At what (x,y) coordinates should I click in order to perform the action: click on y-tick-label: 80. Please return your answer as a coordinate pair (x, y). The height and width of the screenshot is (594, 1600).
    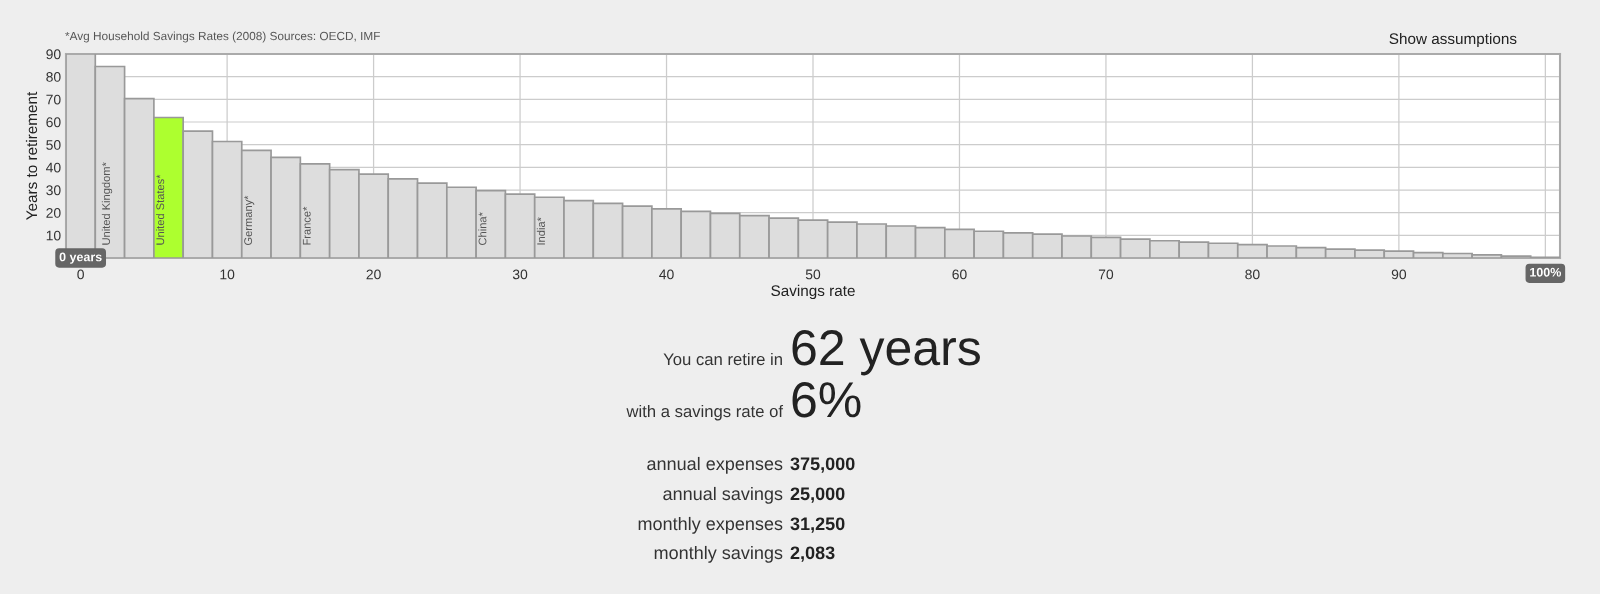
    Looking at the image, I should click on (53, 77).